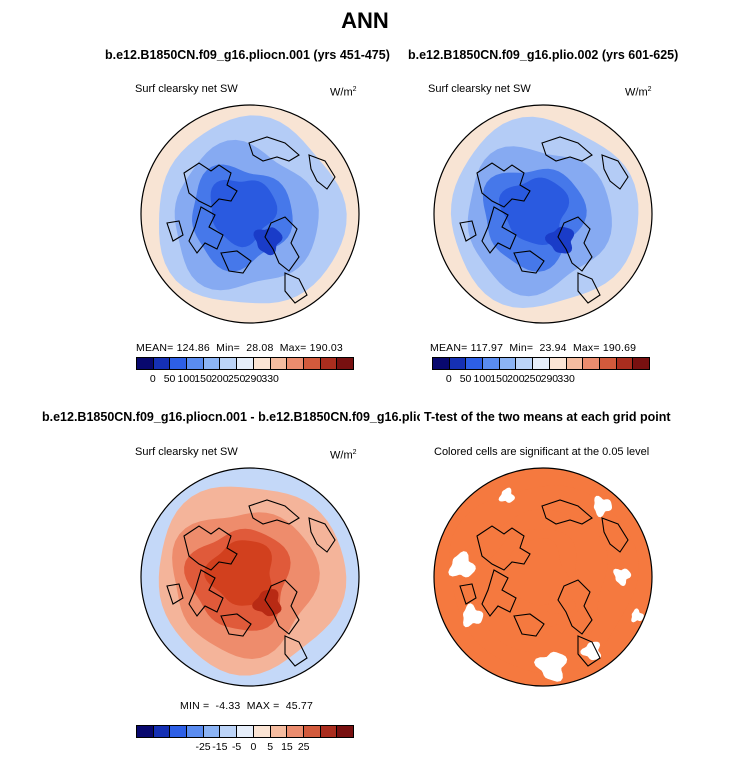  Describe the element at coordinates (239, 348) in the screenshot. I see `panel-1-stats: MEAN= 124.86 Min= 28.08 Max= 190.03` at that location.